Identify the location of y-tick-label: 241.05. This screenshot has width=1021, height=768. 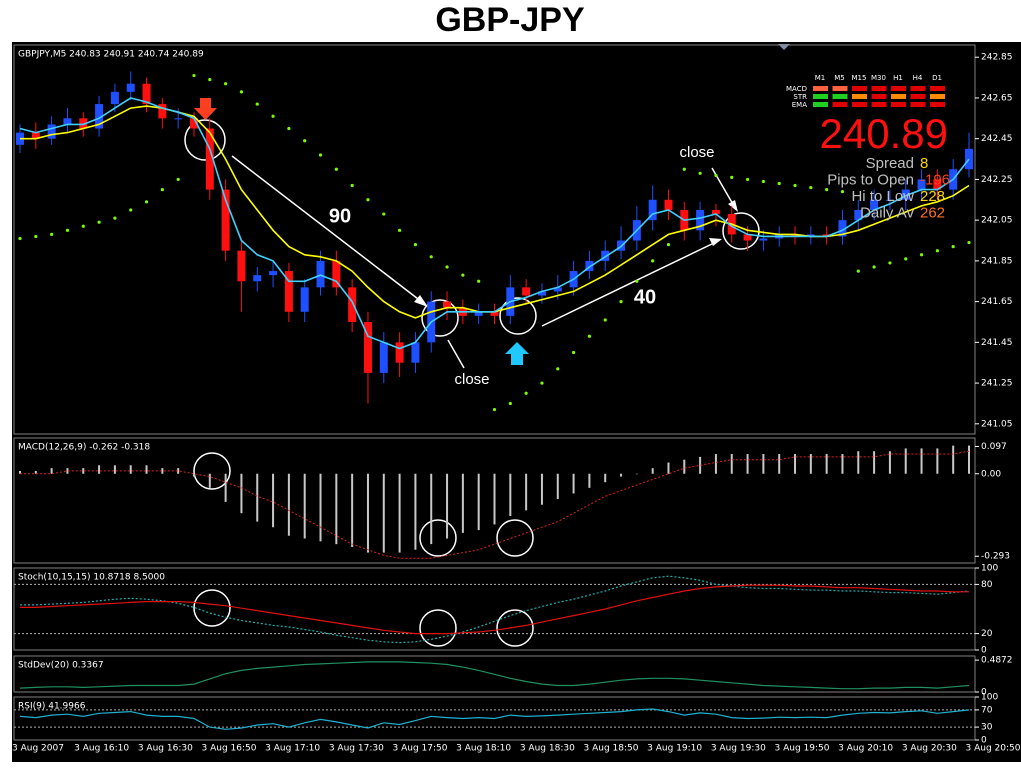
(997, 424).